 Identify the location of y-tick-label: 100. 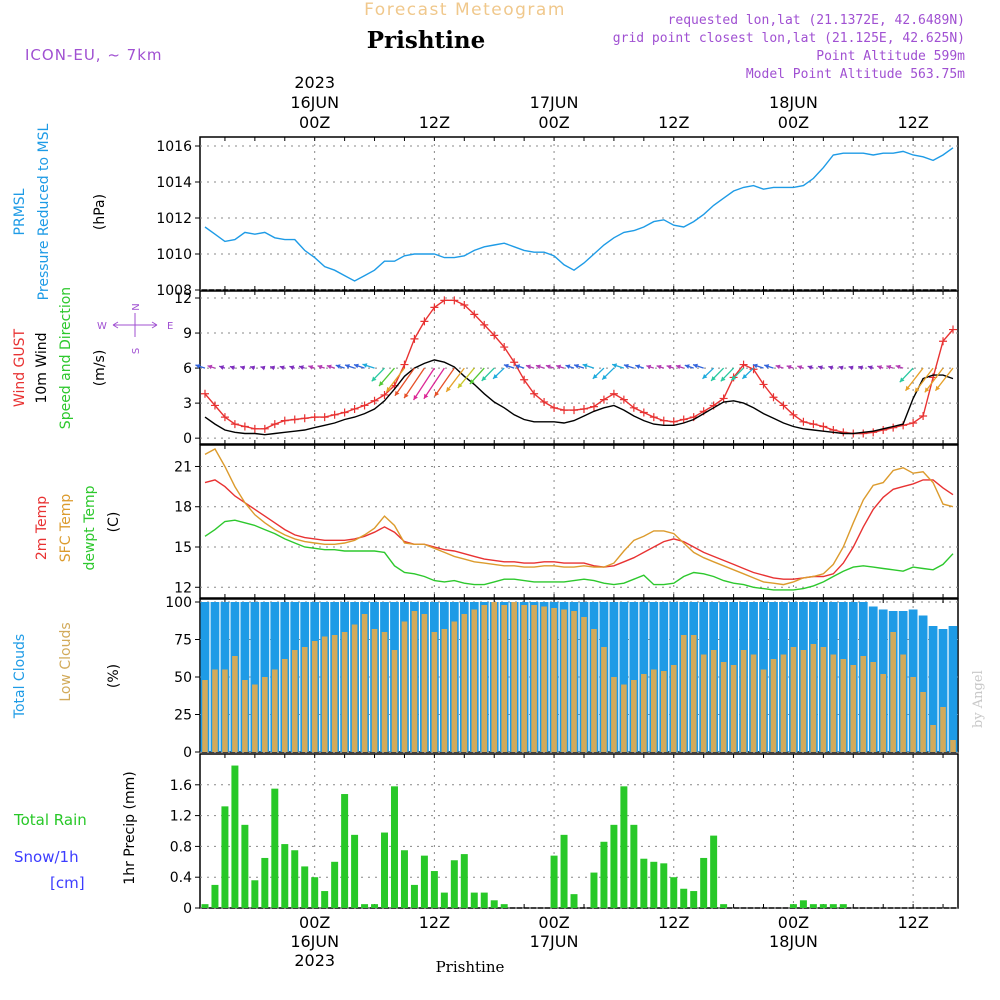
(178, 603).